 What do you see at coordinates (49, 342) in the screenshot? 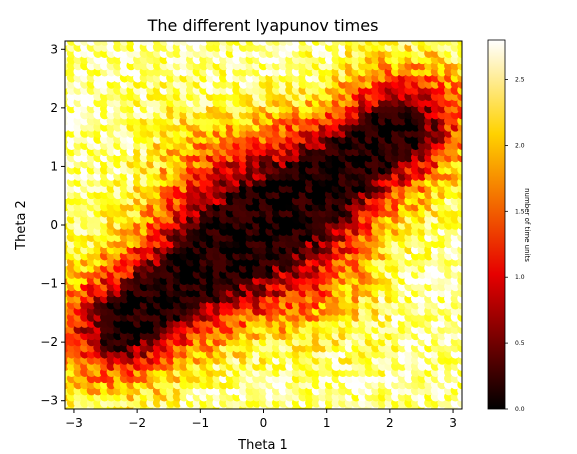
I see `y-tick-label: −2` at bounding box center [49, 342].